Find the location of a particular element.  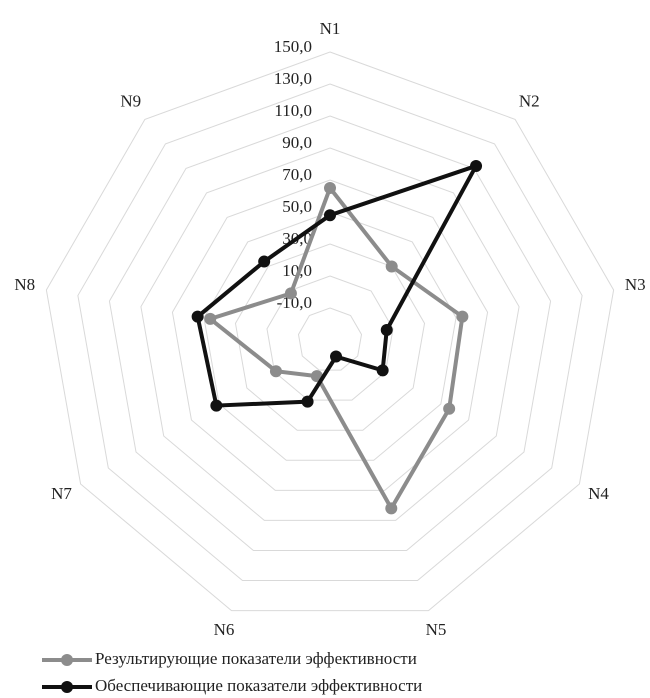

axis-label: N7 is located at coordinates (61, 493).